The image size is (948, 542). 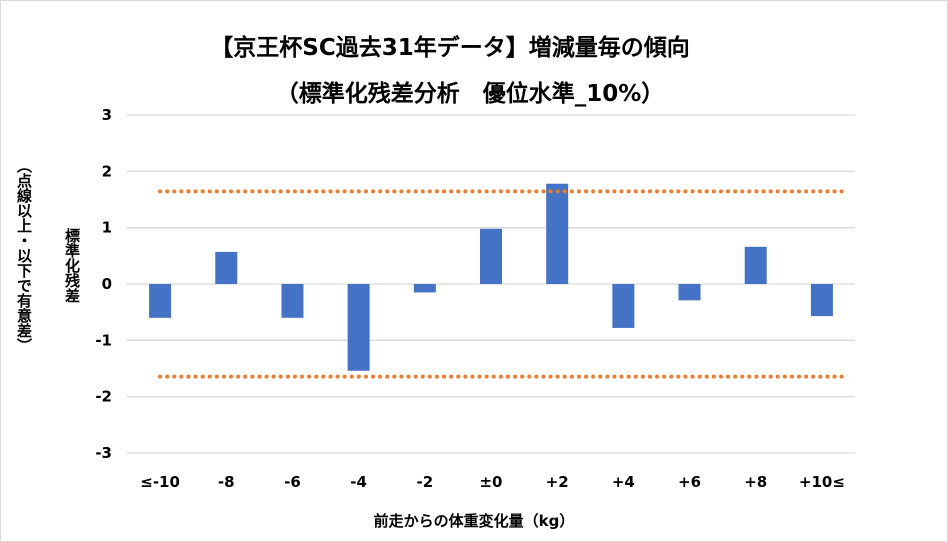 I want to click on x-tick-label: +6, so click(x=689, y=482).